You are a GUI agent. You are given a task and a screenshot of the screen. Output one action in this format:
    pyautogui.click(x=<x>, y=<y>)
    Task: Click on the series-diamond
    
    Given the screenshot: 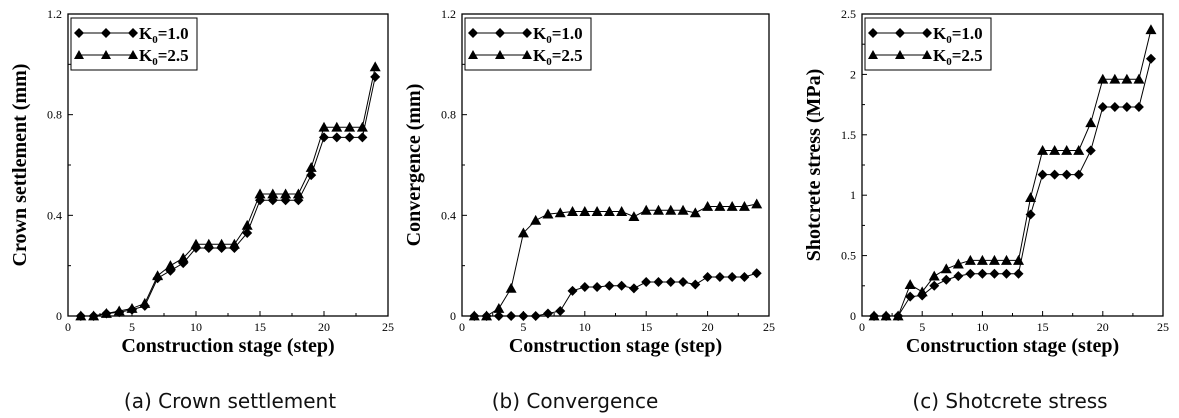 What is the action you would take?
    pyautogui.click(x=615, y=294)
    